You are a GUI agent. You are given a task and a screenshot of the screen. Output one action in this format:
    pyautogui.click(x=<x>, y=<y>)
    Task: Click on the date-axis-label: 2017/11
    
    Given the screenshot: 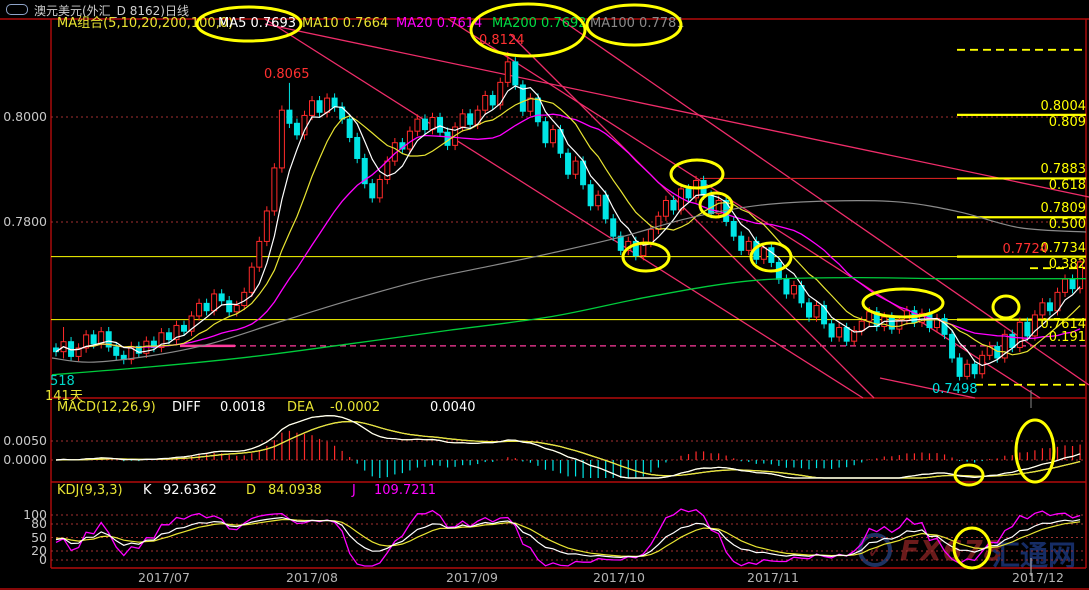 What is the action you would take?
    pyautogui.click(x=773, y=577)
    